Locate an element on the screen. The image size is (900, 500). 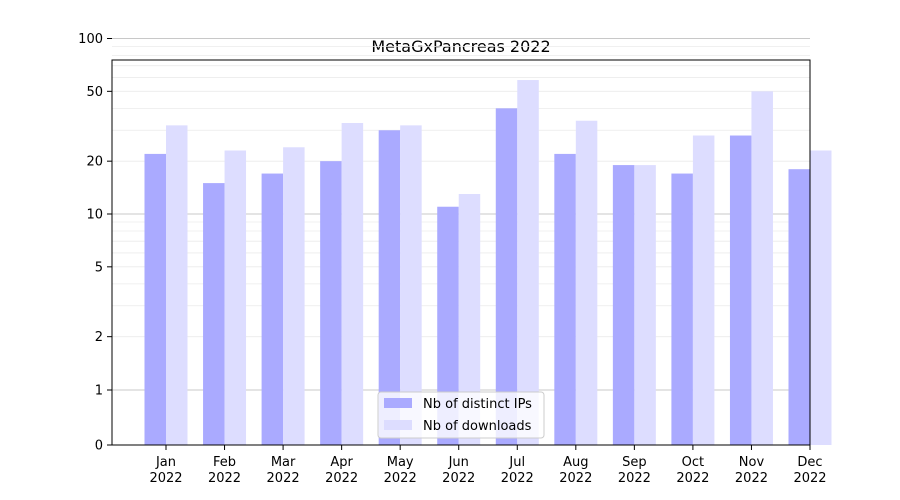
legend-label-downloads: Nb of downloads is located at coordinates (477, 426).